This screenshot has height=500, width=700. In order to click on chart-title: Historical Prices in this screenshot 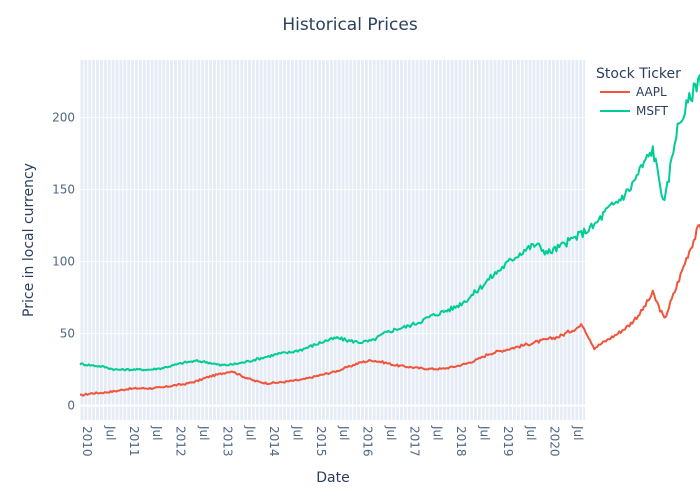, I will do `click(350, 25)`.